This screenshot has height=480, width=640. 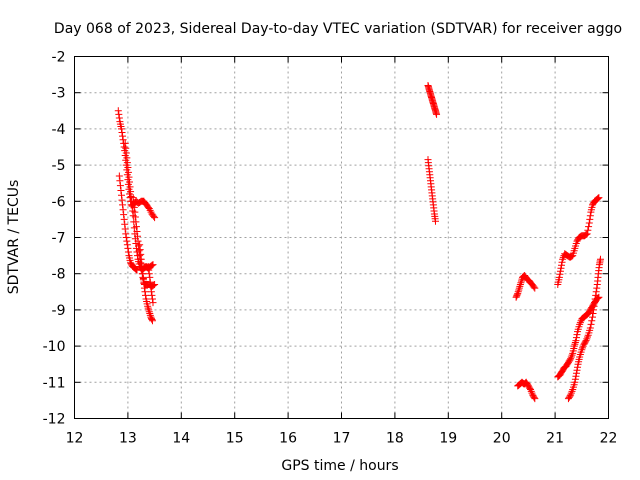 What do you see at coordinates (59, 311) in the screenshot?
I see `y-tick-label: -9` at bounding box center [59, 311].